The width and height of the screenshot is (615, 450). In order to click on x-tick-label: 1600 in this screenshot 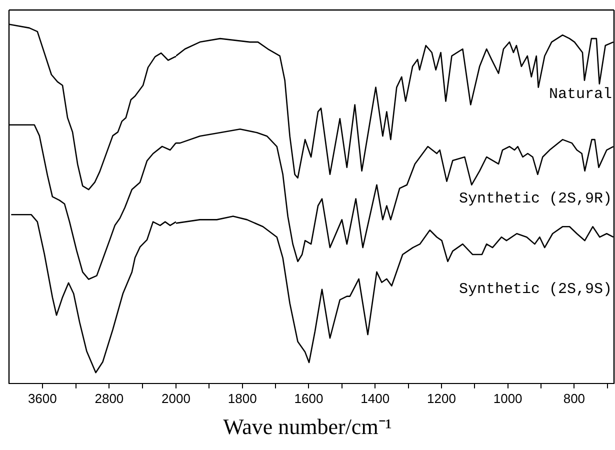, I will do `click(309, 398)`.